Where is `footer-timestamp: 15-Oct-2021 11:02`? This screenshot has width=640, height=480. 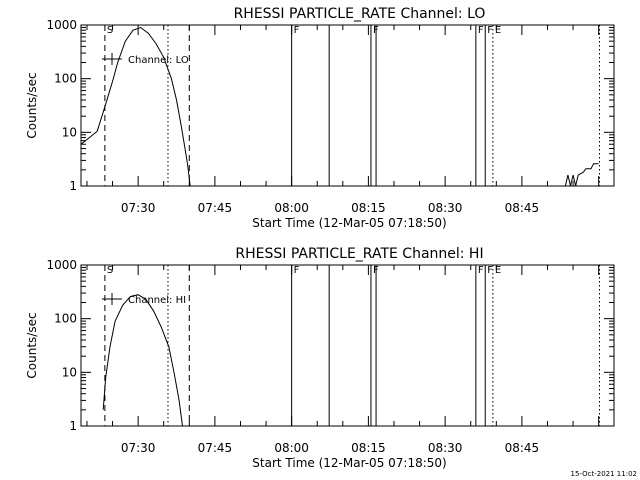
footer-timestamp: 15-Oct-2021 11:02 is located at coordinates (604, 474).